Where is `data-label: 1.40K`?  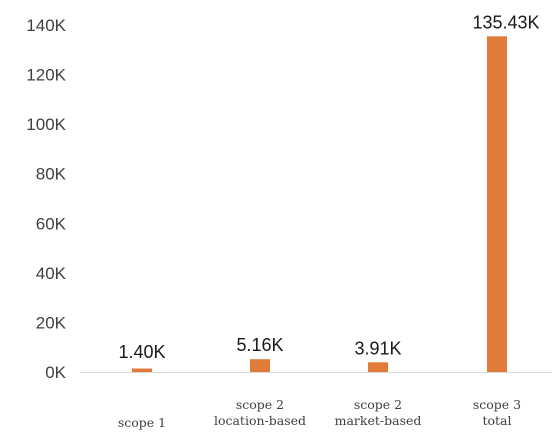 data-label: 1.40K is located at coordinates (141, 352).